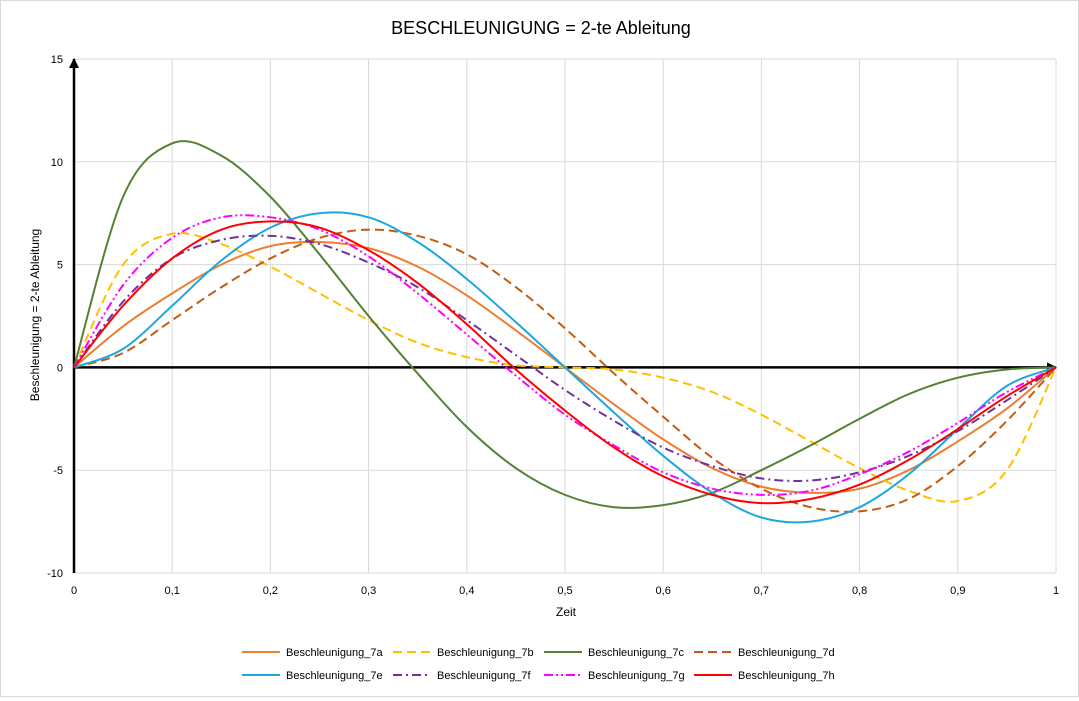 The height and width of the screenshot is (701, 1079). What do you see at coordinates (35, 315) in the screenshot?
I see `y-axis-title: Beschleunigung = 2-te Ableitung` at bounding box center [35, 315].